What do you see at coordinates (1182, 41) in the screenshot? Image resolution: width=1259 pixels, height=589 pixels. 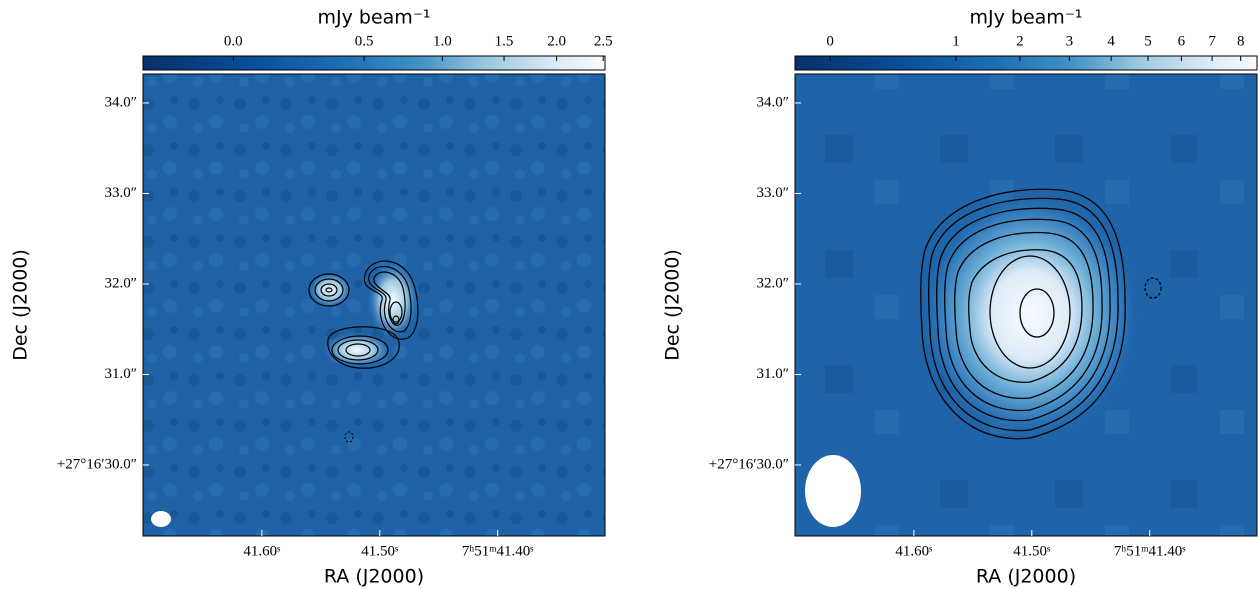 I see `colorbar-tick-label: 6` at bounding box center [1182, 41].